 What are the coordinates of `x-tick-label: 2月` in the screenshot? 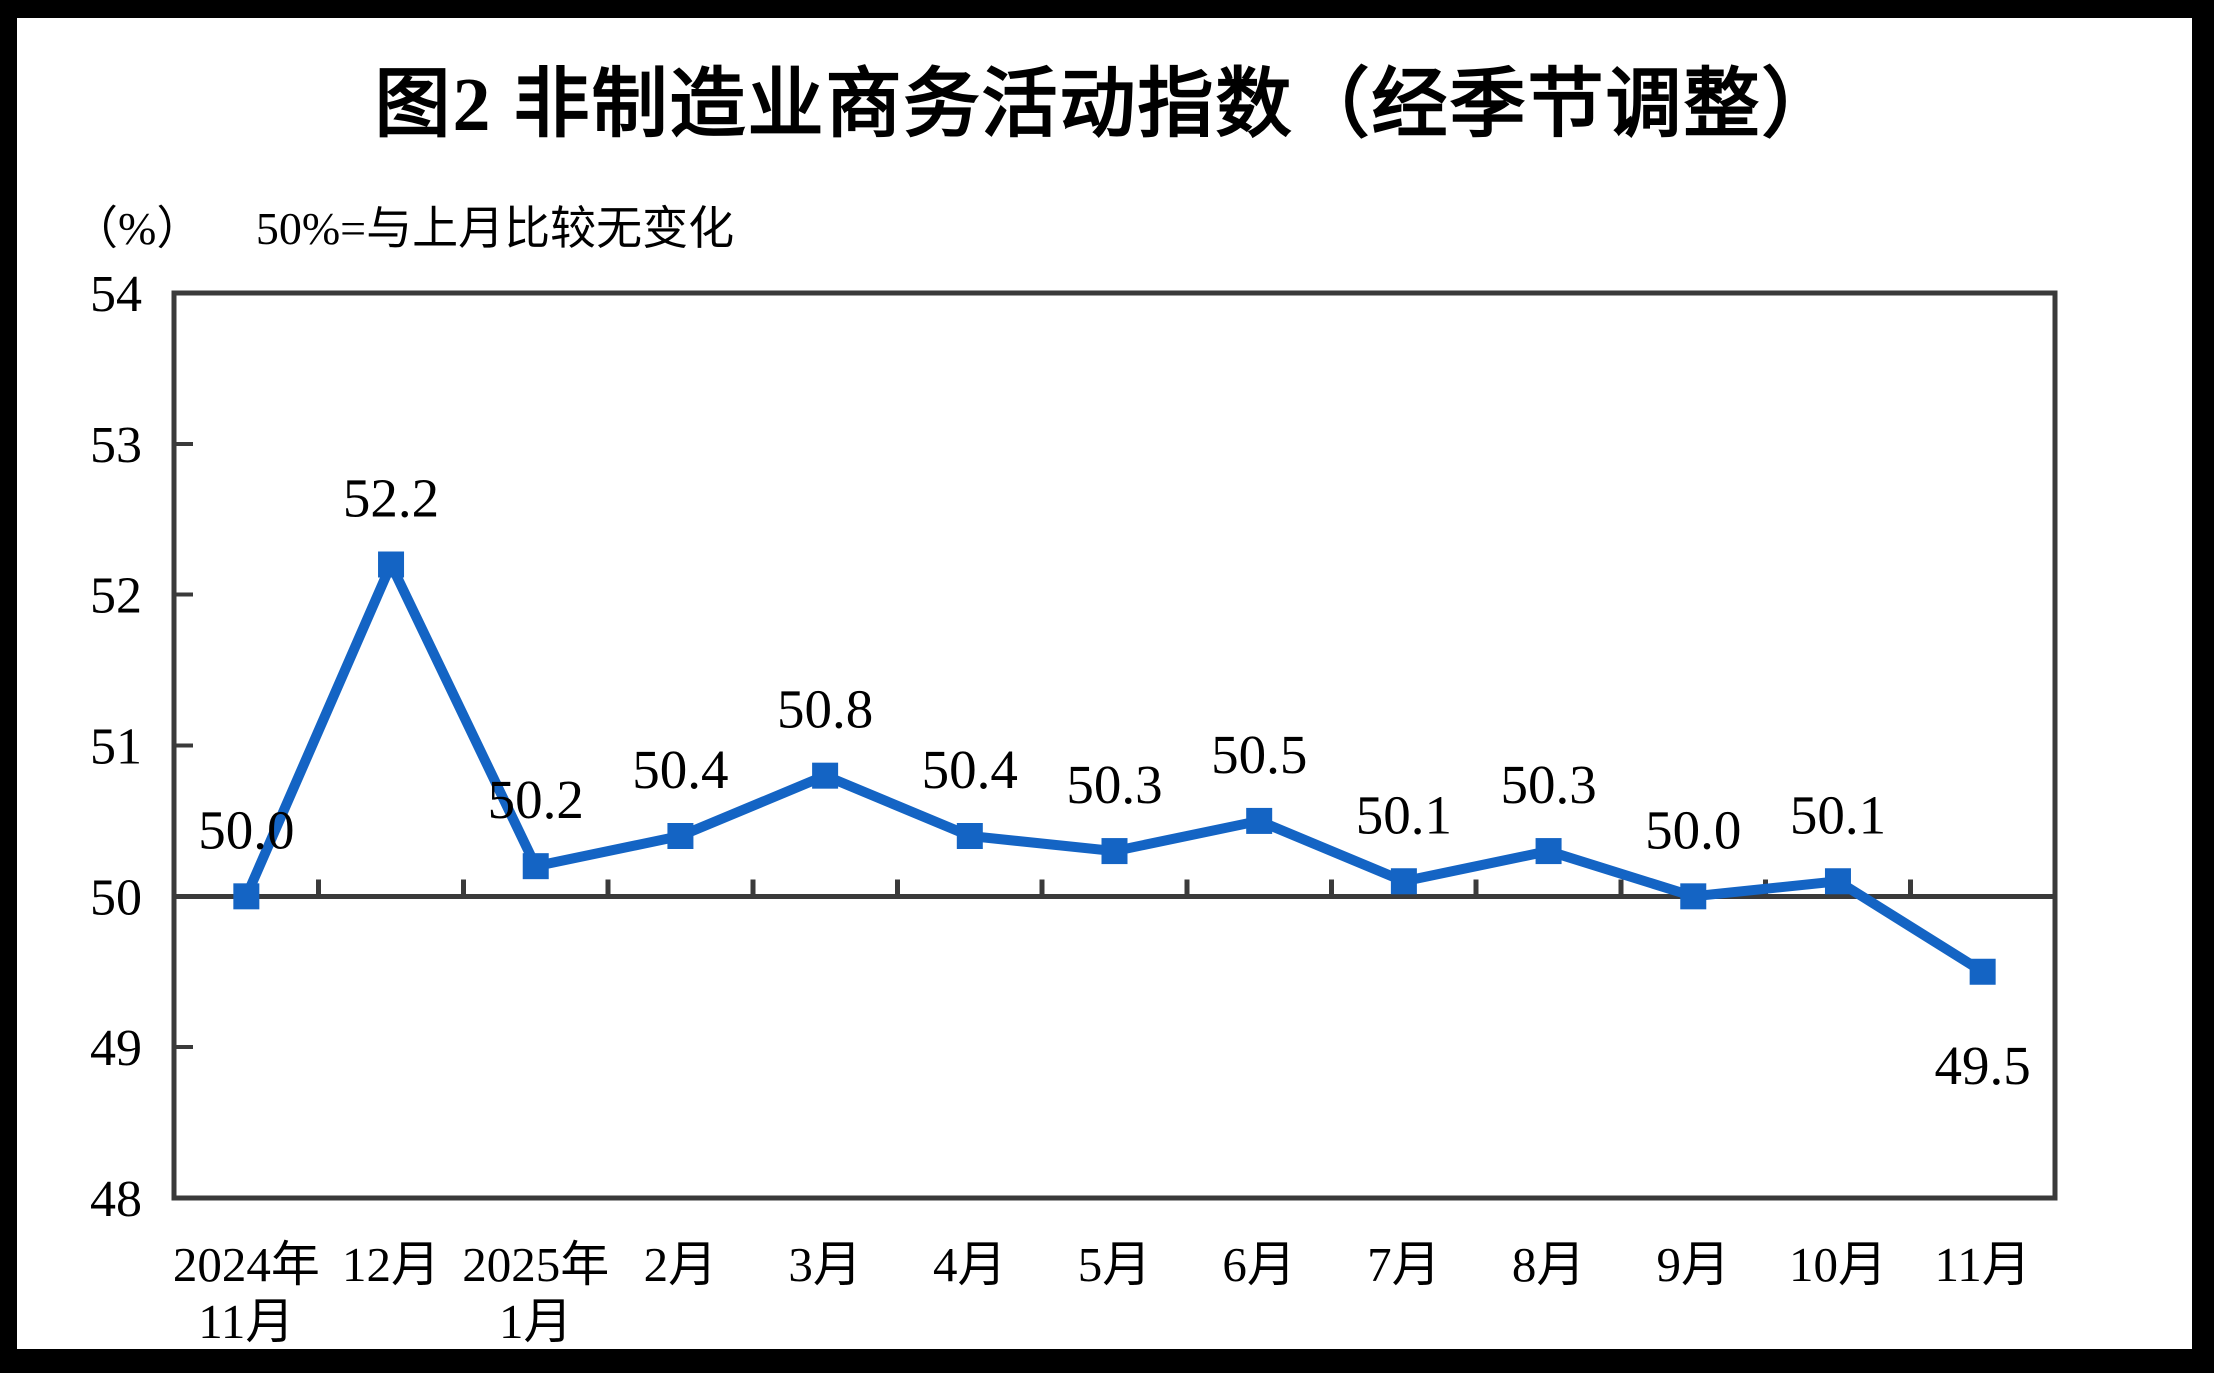 It's located at (681, 1264).